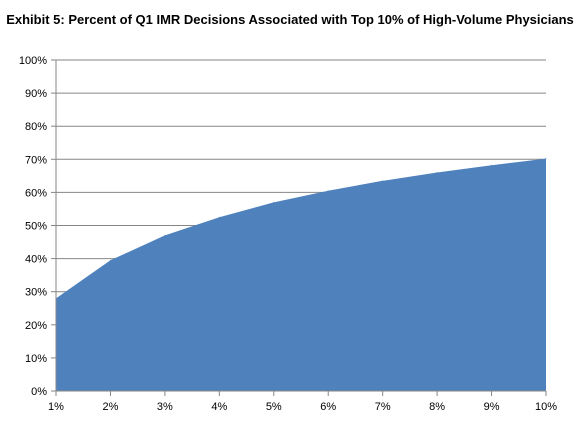  Describe the element at coordinates (36, 127) in the screenshot. I see `y-tick-label: 80%` at that location.